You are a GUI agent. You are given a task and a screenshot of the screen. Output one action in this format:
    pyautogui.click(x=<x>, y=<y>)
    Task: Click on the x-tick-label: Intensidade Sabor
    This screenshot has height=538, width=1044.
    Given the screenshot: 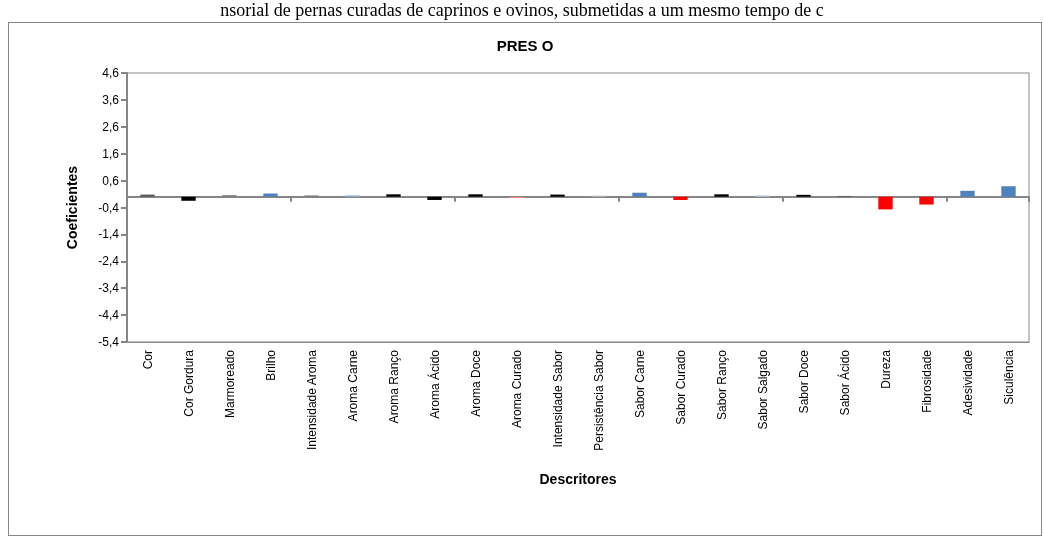 What is the action you would take?
    pyautogui.click(x=557, y=399)
    